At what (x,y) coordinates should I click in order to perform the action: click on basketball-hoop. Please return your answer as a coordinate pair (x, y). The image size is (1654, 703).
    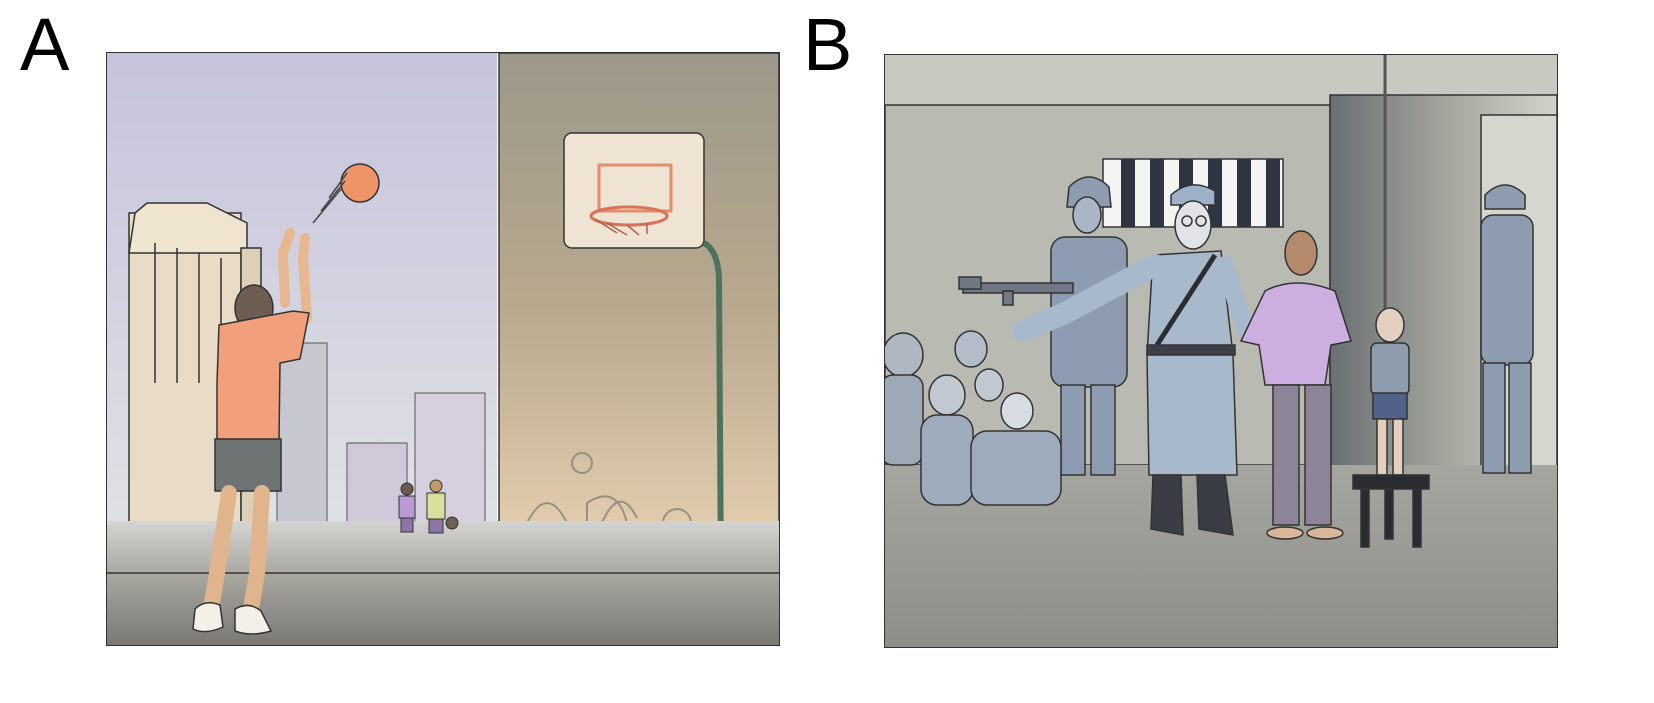
    Looking at the image, I should click on (643, 355).